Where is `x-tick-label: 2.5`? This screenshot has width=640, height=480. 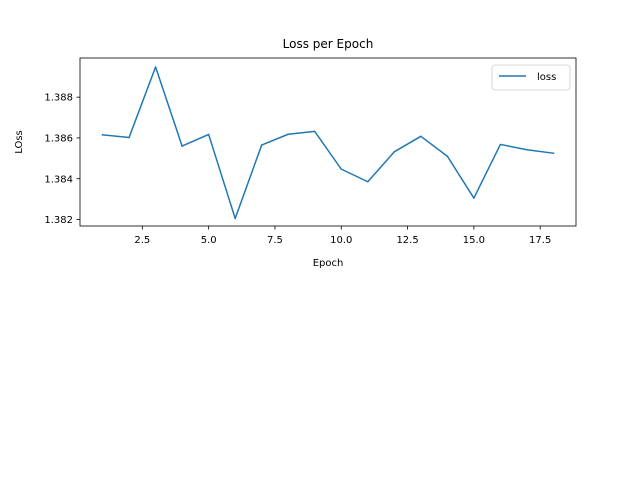
x-tick-label: 2.5 is located at coordinates (142, 240).